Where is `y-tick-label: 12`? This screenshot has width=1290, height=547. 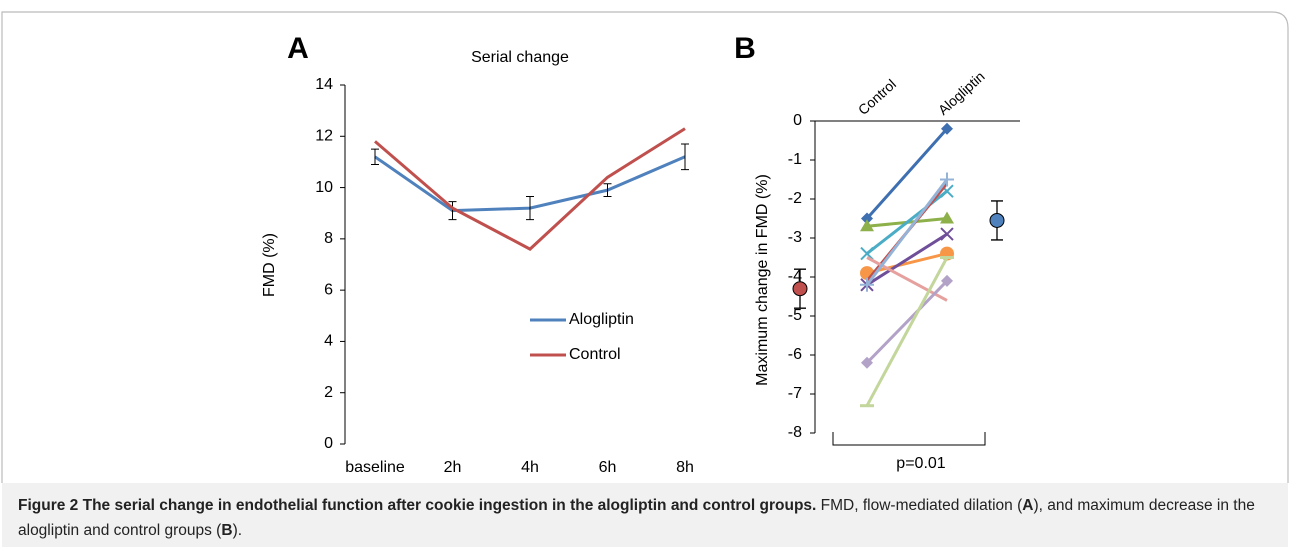 y-tick-label: 12 is located at coordinates (324, 136).